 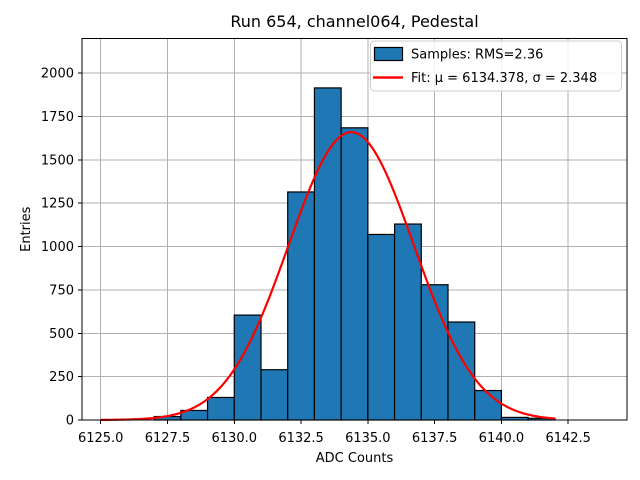 What do you see at coordinates (355, 458) in the screenshot?
I see `x-axis-label: ADC Counts` at bounding box center [355, 458].